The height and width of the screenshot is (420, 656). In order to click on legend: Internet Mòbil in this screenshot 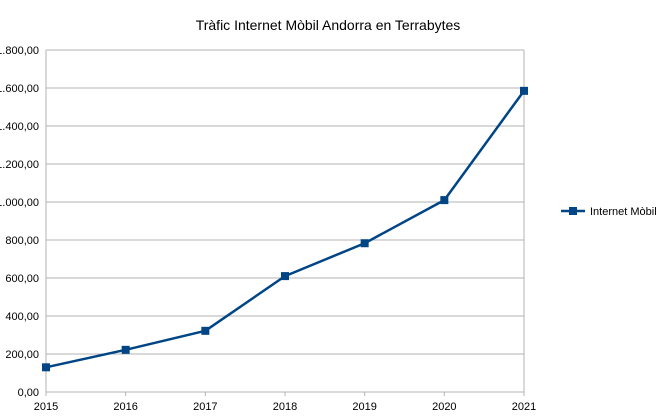, I will do `click(608, 212)`.